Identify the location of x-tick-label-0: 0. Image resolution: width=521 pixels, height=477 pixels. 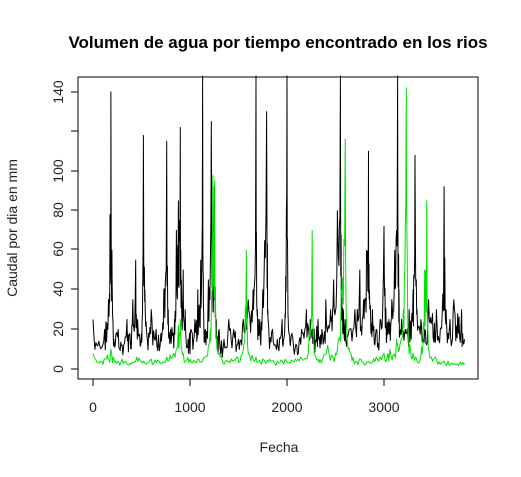
(93, 407).